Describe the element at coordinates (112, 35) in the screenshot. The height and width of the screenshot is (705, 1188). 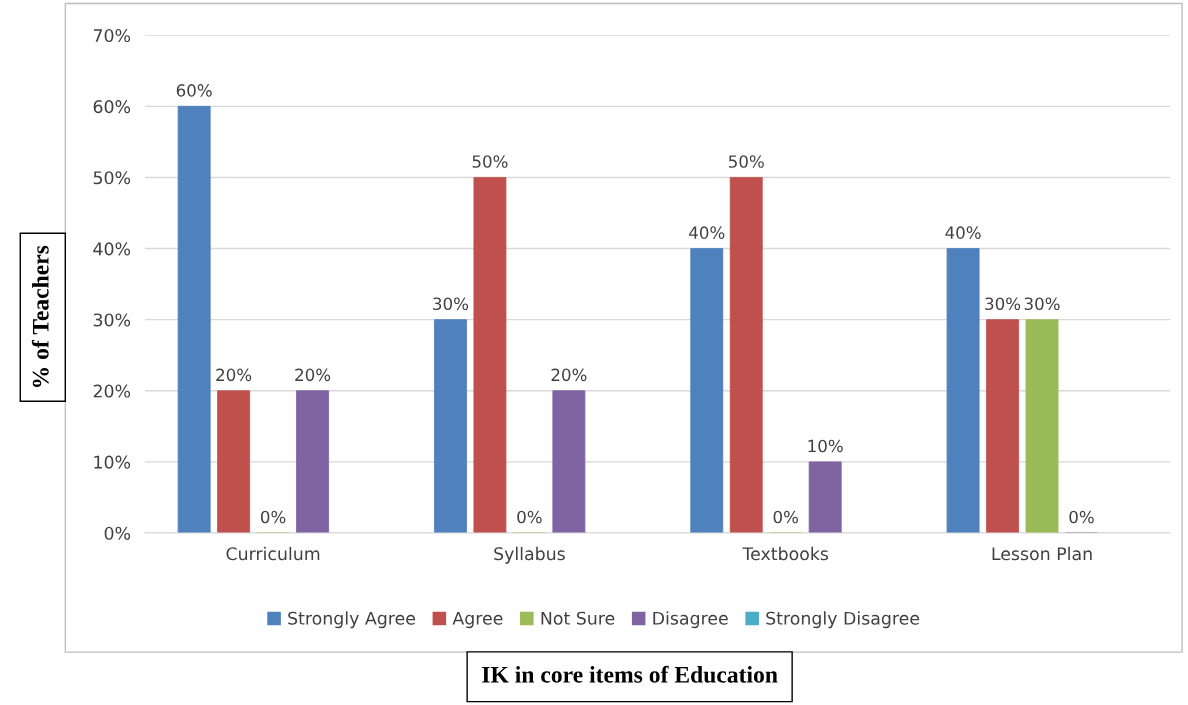
I see `y-tick-label: 70%` at that location.